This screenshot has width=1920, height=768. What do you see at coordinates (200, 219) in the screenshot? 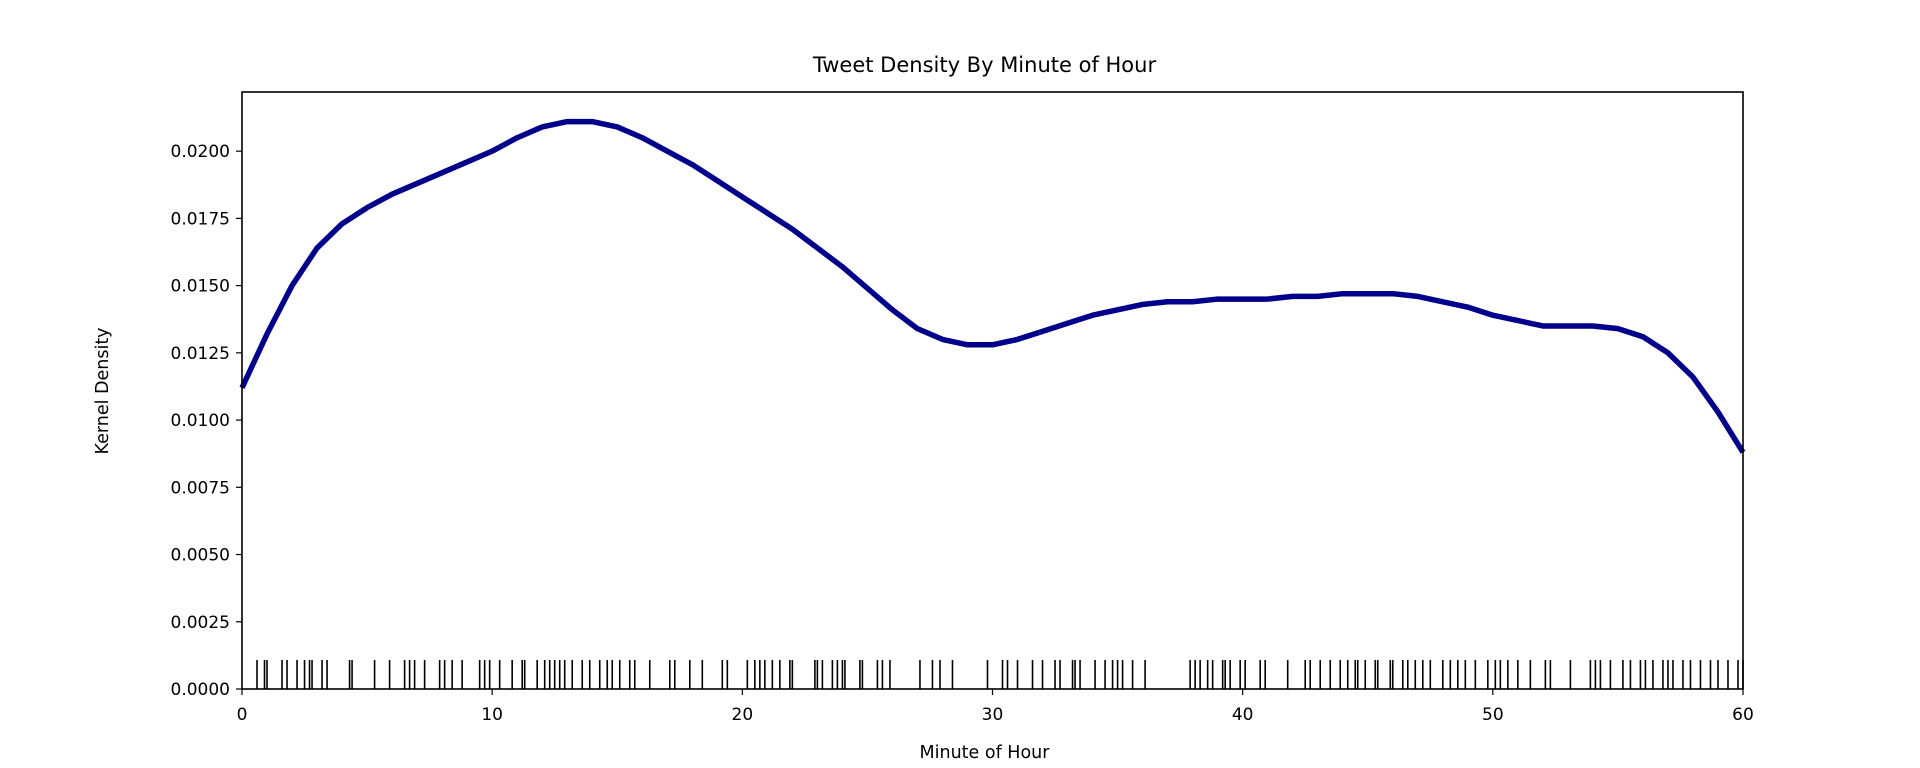
I see `y-tick-label-7: 0.0175` at bounding box center [200, 219].